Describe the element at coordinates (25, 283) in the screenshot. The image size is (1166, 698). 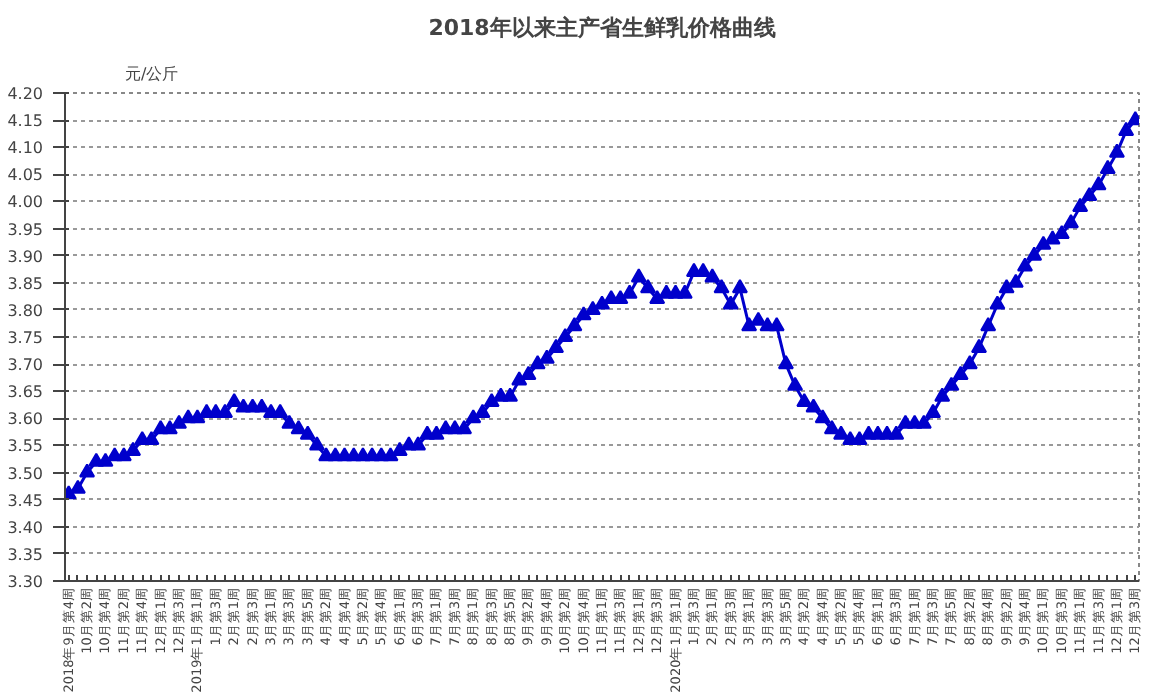
I see `y-tick-label: 3.85` at that location.